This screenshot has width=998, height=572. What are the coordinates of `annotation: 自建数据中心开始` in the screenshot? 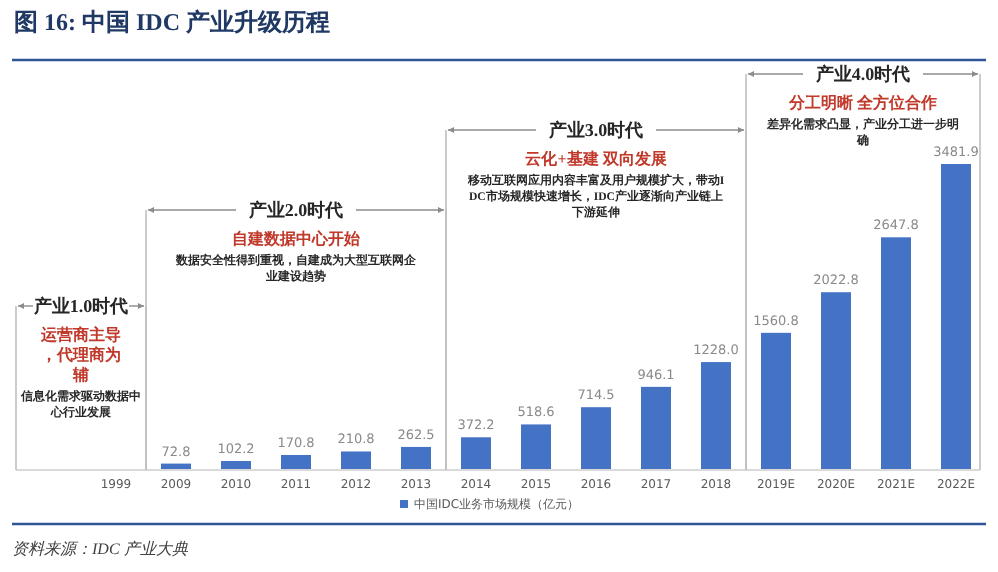 It's located at (297, 238).